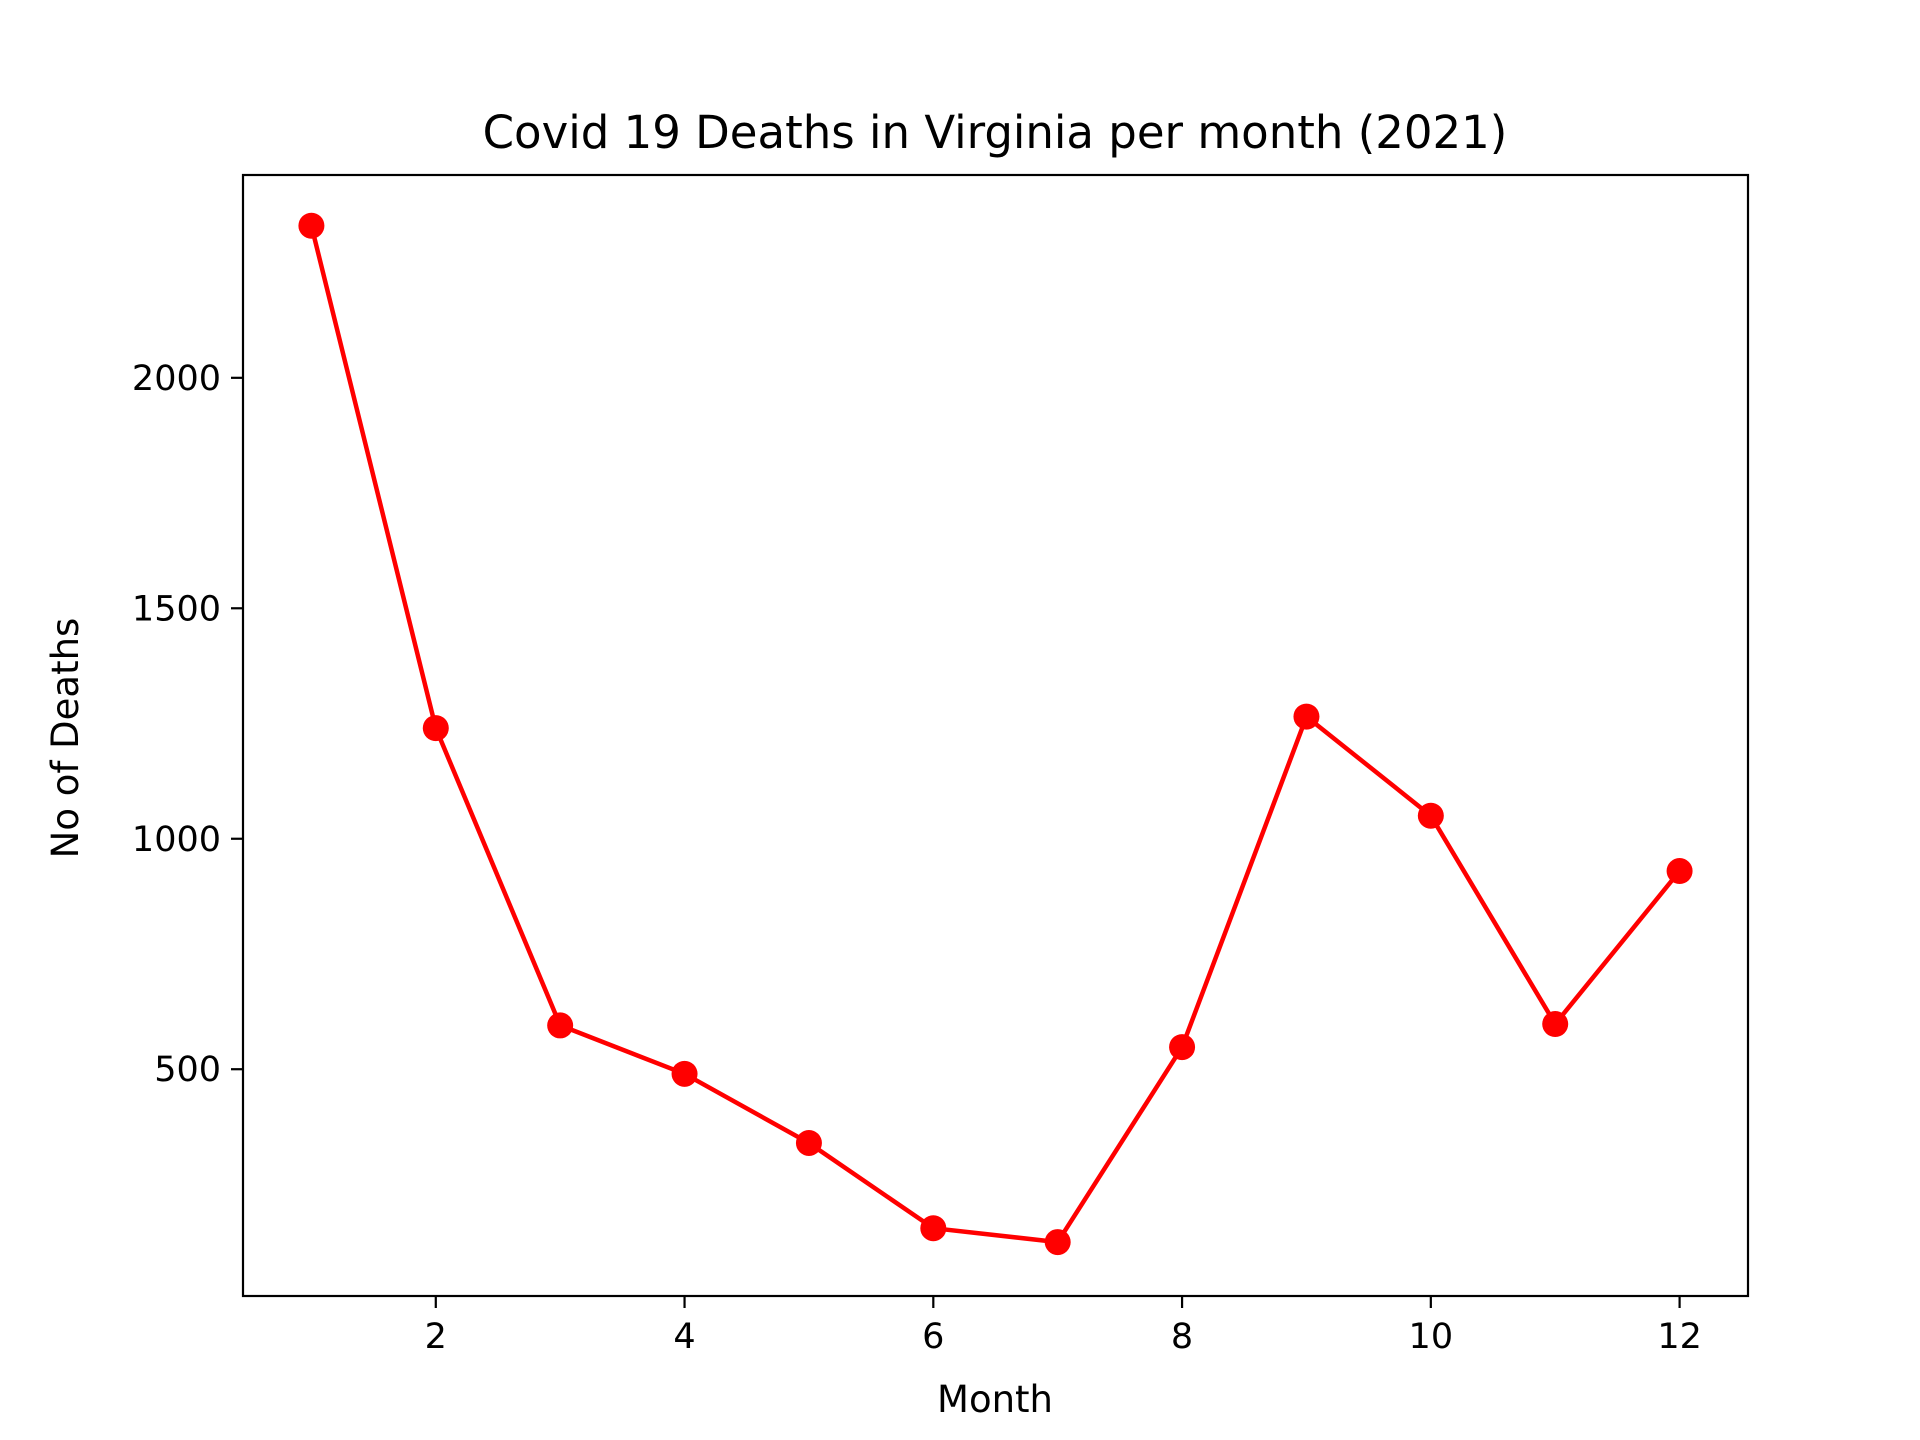 The width and height of the screenshot is (1920, 1440). I want to click on y-axis-label: No of Deaths, so click(65, 738).